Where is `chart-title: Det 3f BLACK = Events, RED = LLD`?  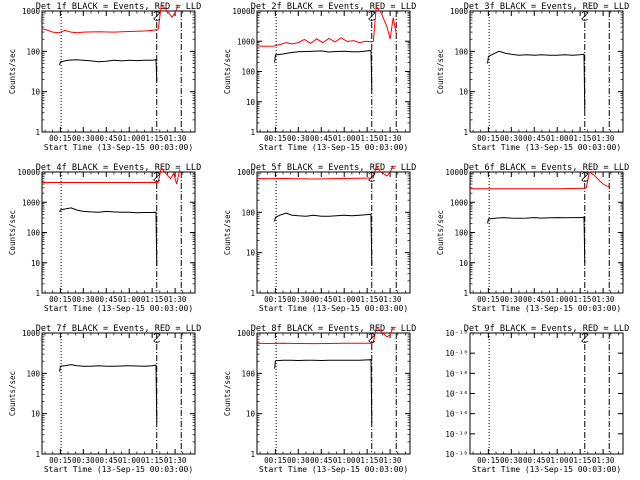
chart-title: Det 3f BLACK = Events, RED = LLD is located at coordinates (547, 7).